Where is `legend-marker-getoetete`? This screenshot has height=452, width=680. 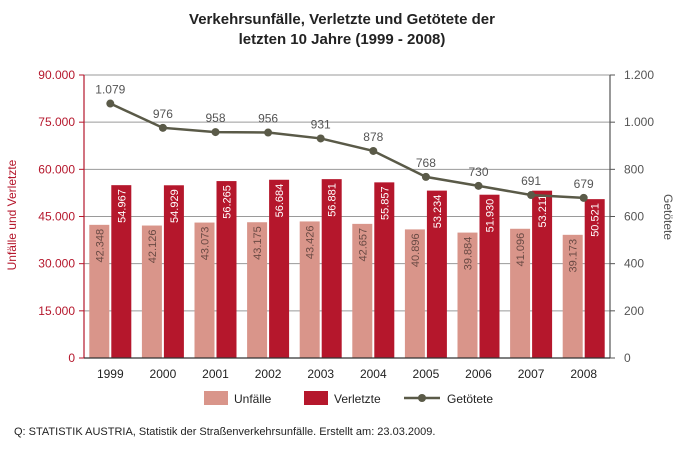 legend-marker-getoetete is located at coordinates (422, 398).